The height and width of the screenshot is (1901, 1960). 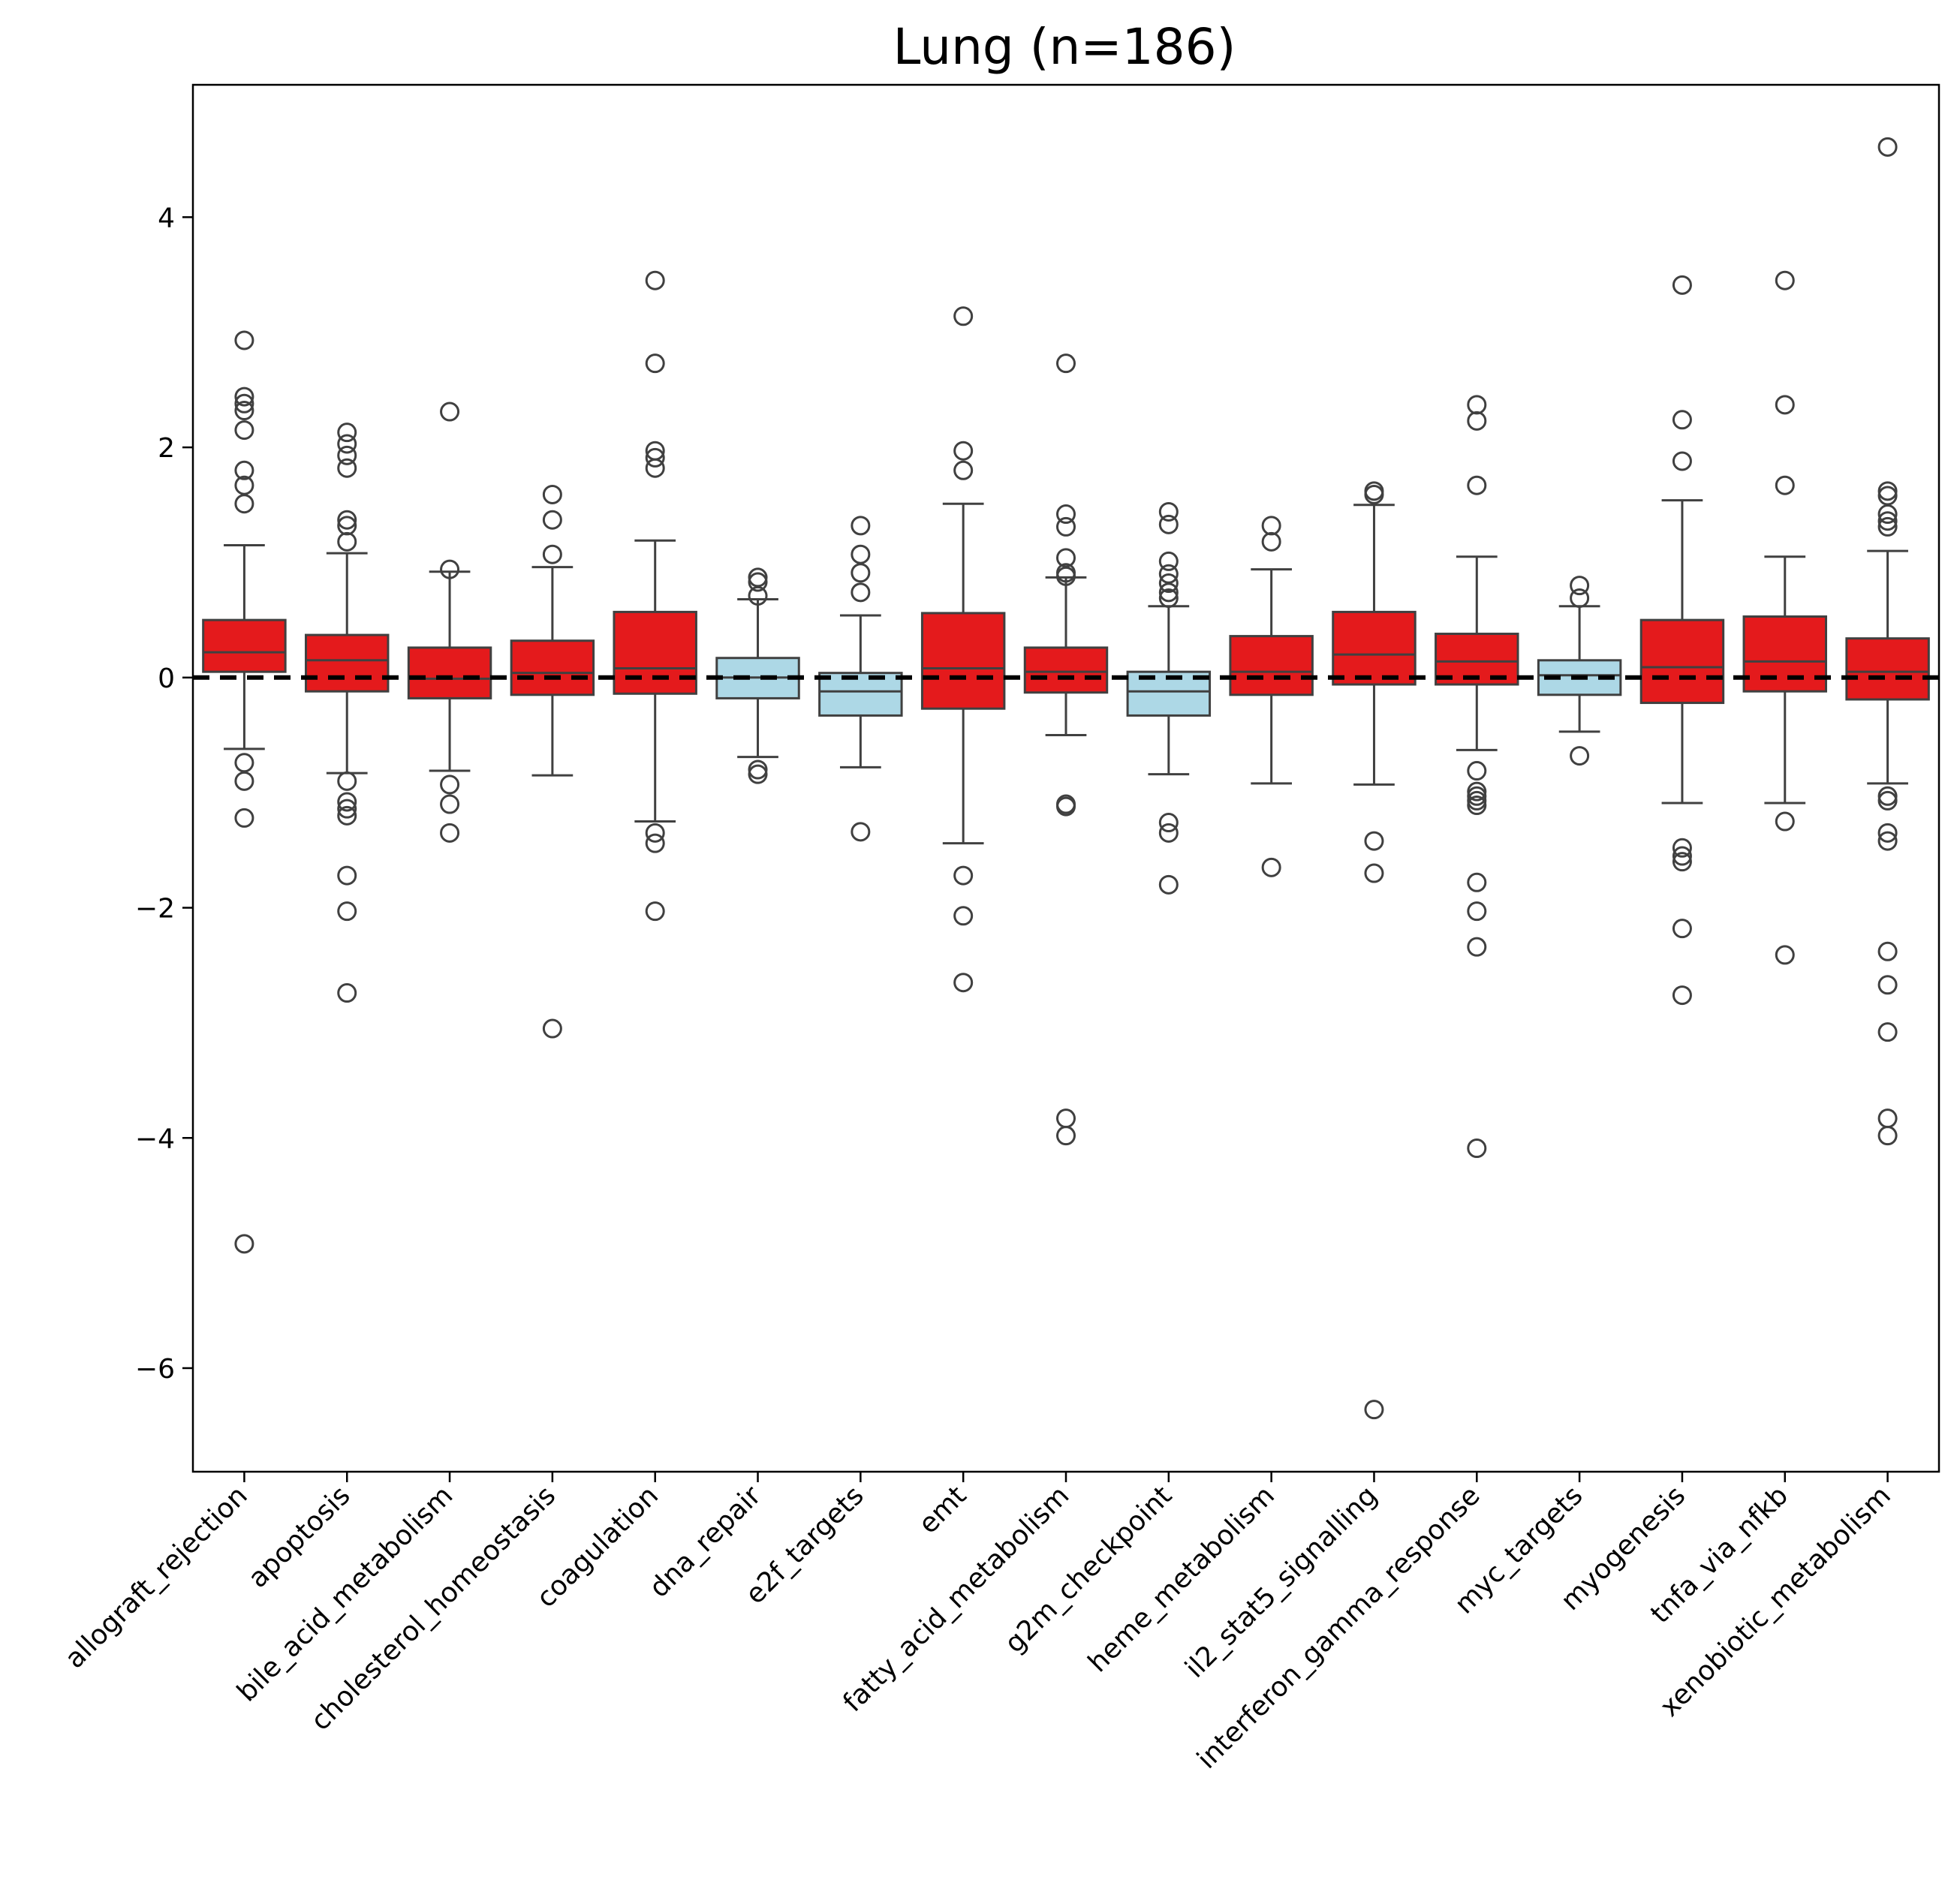 What do you see at coordinates (1181, 1579) in the screenshot?
I see `x-tick-label: heme_metabolism` at bounding box center [1181, 1579].